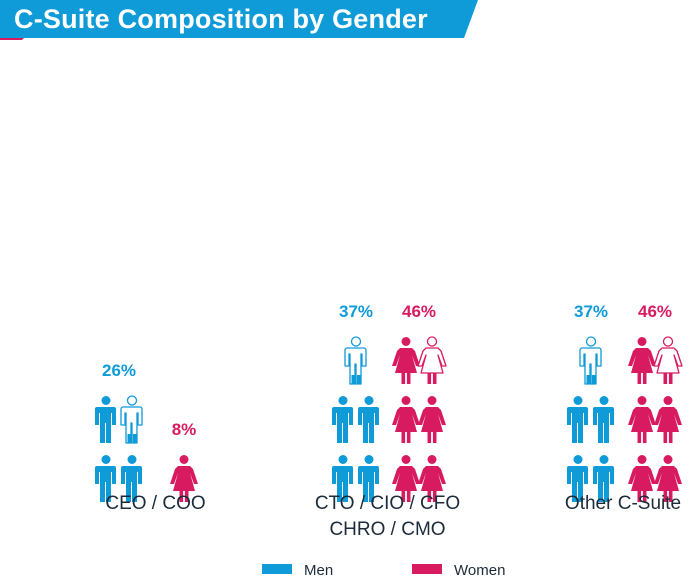  I want to click on category-label-1-0: CTO / CIO / CFO, so click(387, 503).